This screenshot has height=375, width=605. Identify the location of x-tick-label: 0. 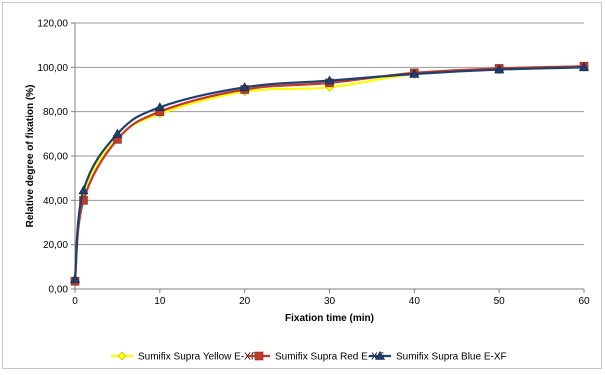
(75, 301).